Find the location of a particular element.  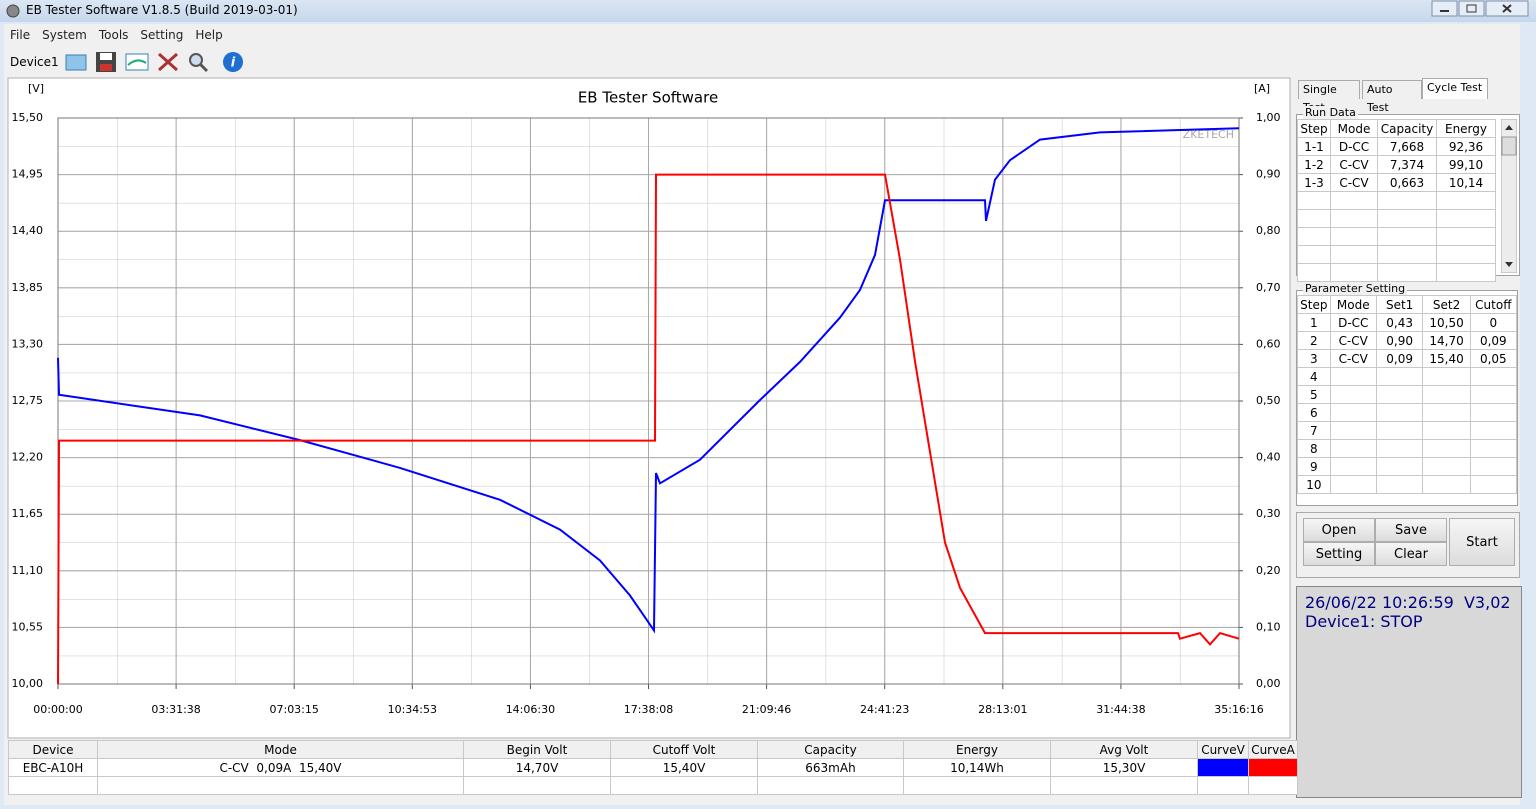

window-controls is located at coordinates (1480, 9).